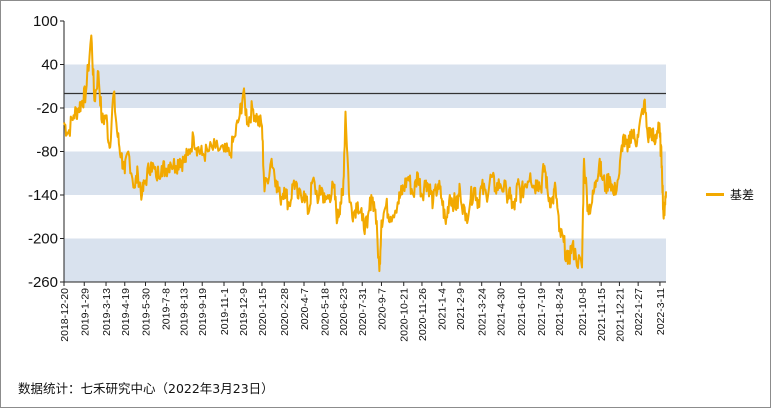 The height and width of the screenshot is (408, 771). What do you see at coordinates (225, 311) in the screenshot?
I see `x-tick-label: 2019-11-1` at bounding box center [225, 311].